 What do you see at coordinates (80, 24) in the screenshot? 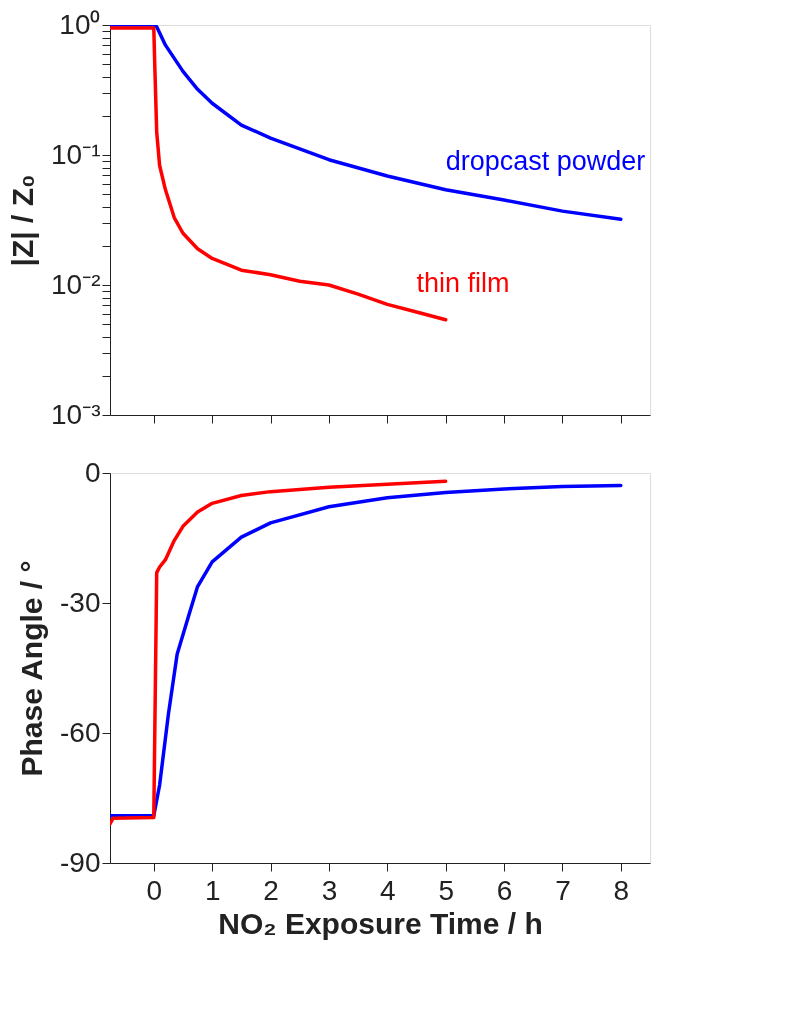
I see `y-tick-label: 10⁰` at bounding box center [80, 24].